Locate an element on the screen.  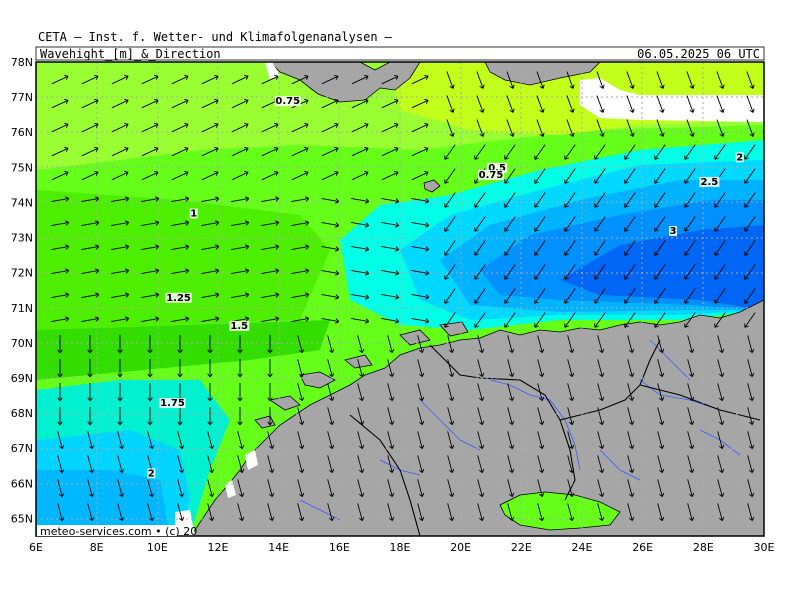
lat-label: 75N is located at coordinates (22, 167).